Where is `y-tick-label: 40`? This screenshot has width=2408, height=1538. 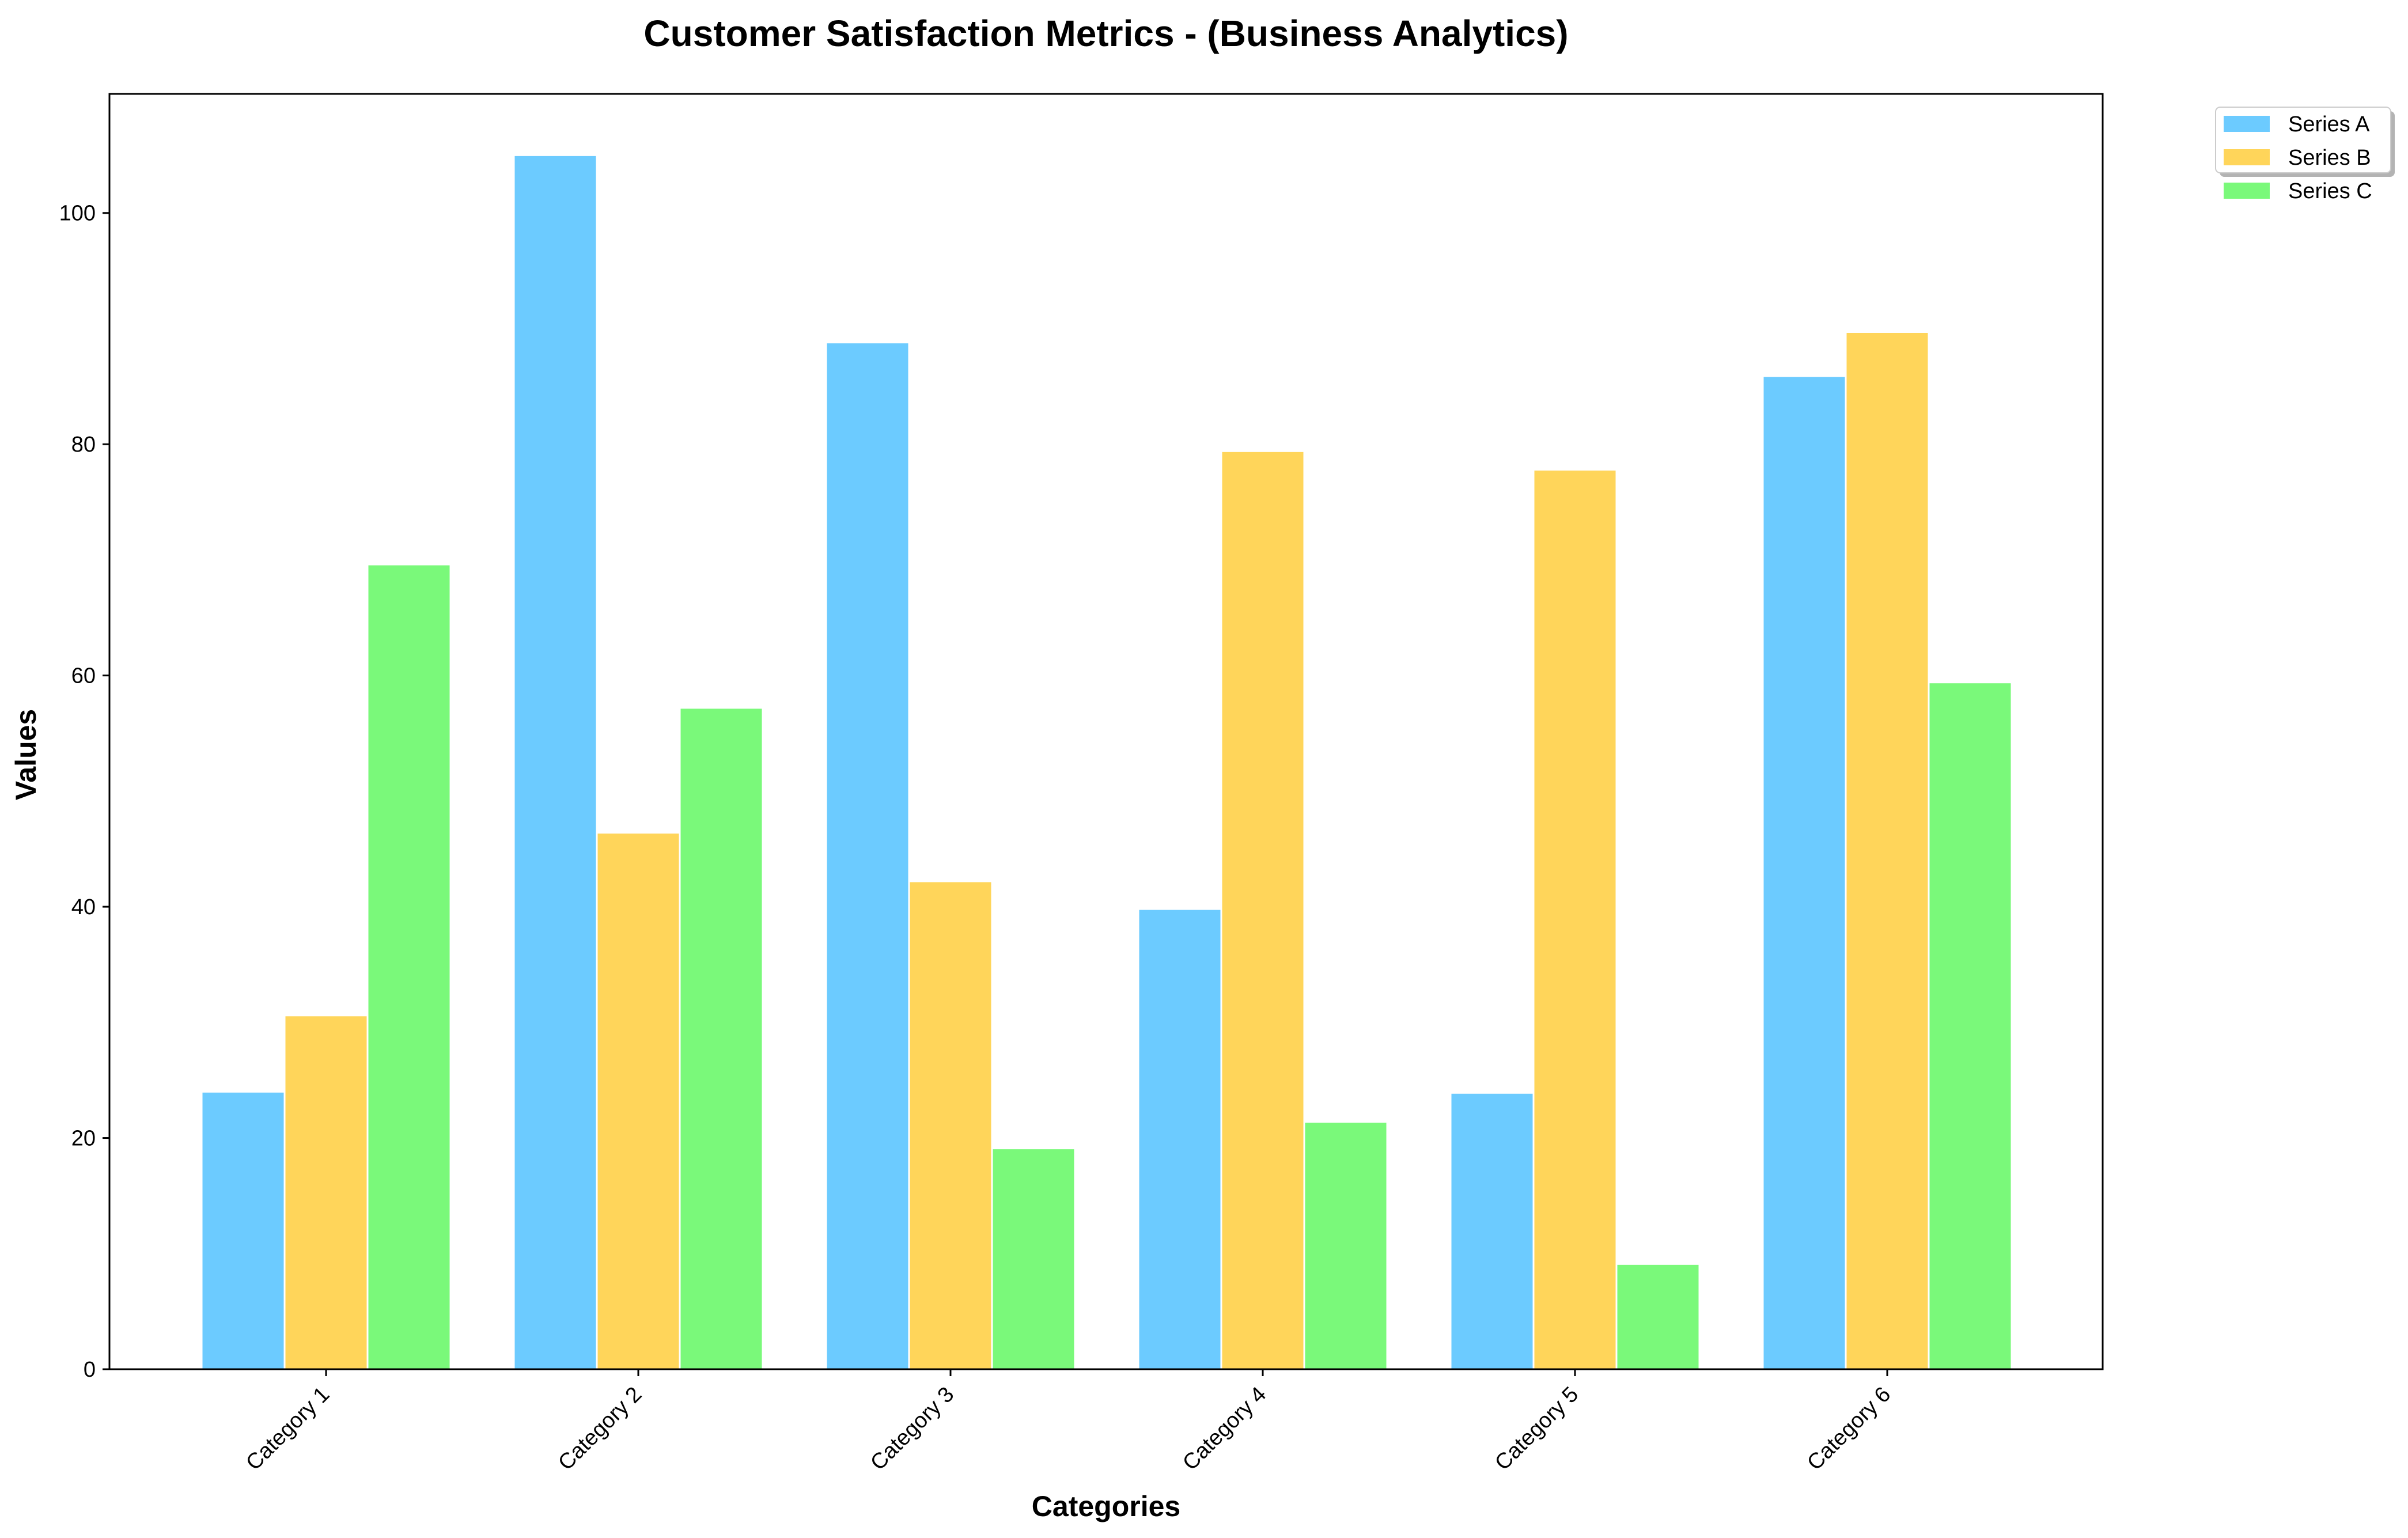 y-tick-label: 40 is located at coordinates (83, 907).